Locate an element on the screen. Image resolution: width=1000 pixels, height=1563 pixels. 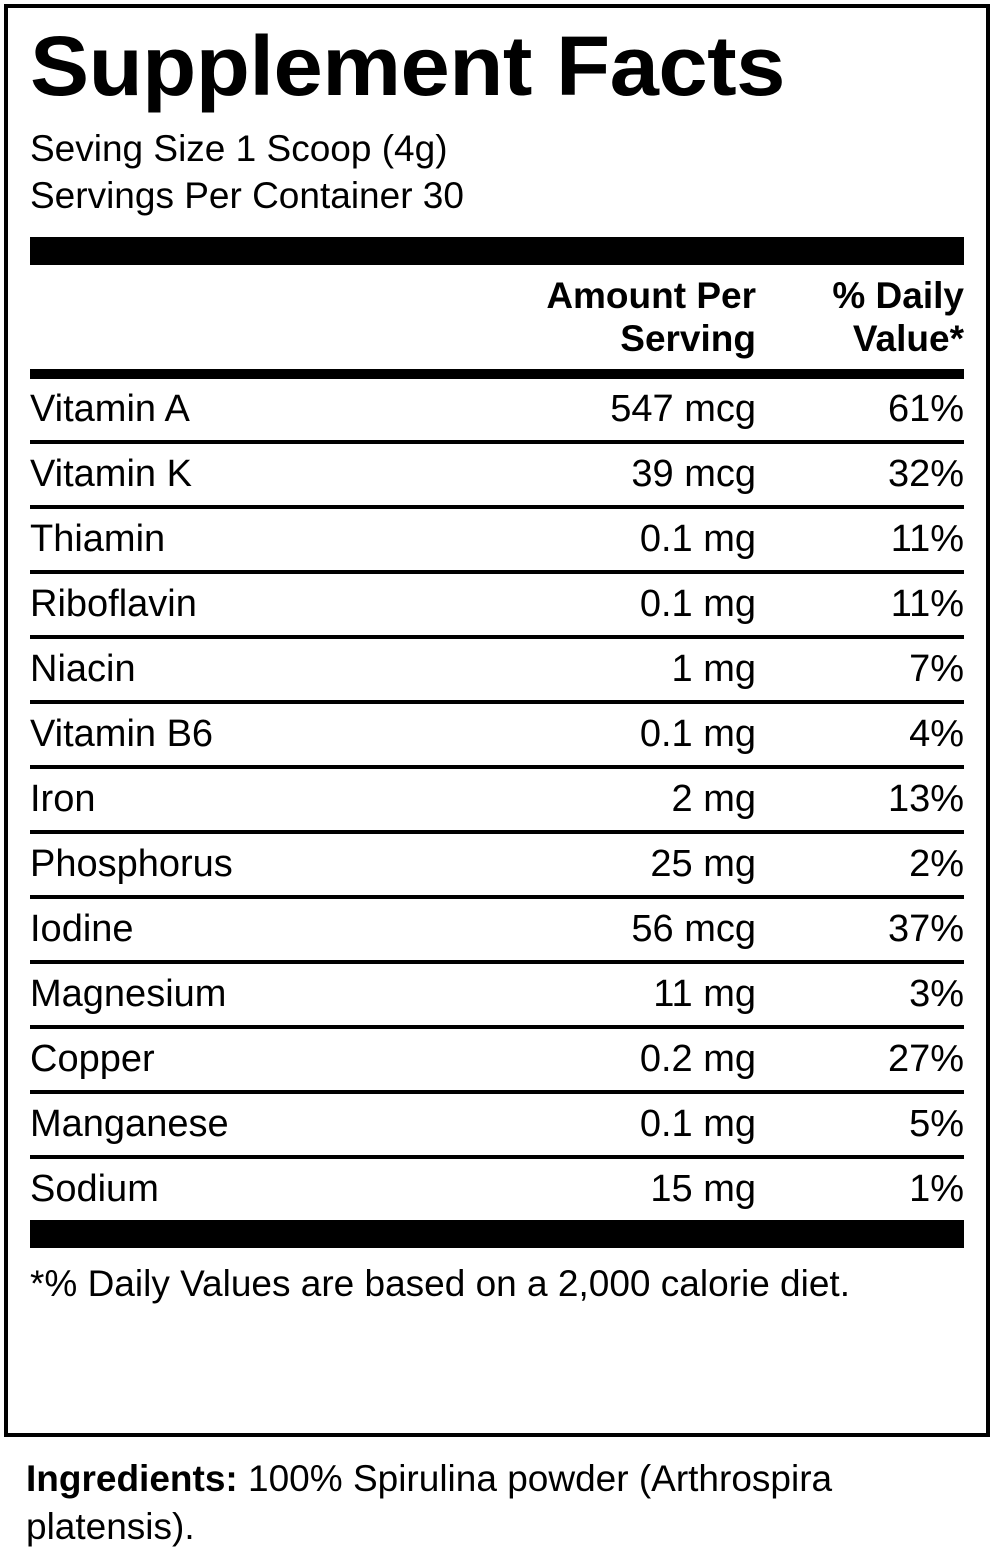
nutrient-name: Vitamin K is located at coordinates (111, 474).